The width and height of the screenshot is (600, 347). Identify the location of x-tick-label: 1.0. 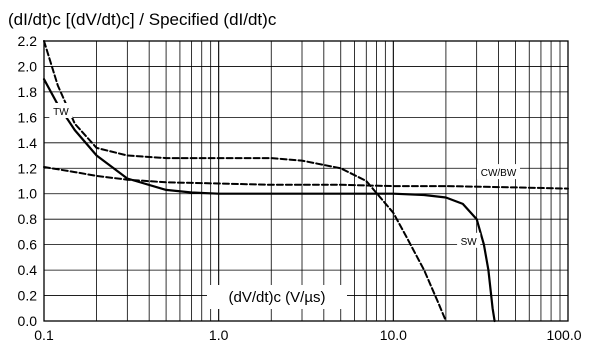
(219, 335).